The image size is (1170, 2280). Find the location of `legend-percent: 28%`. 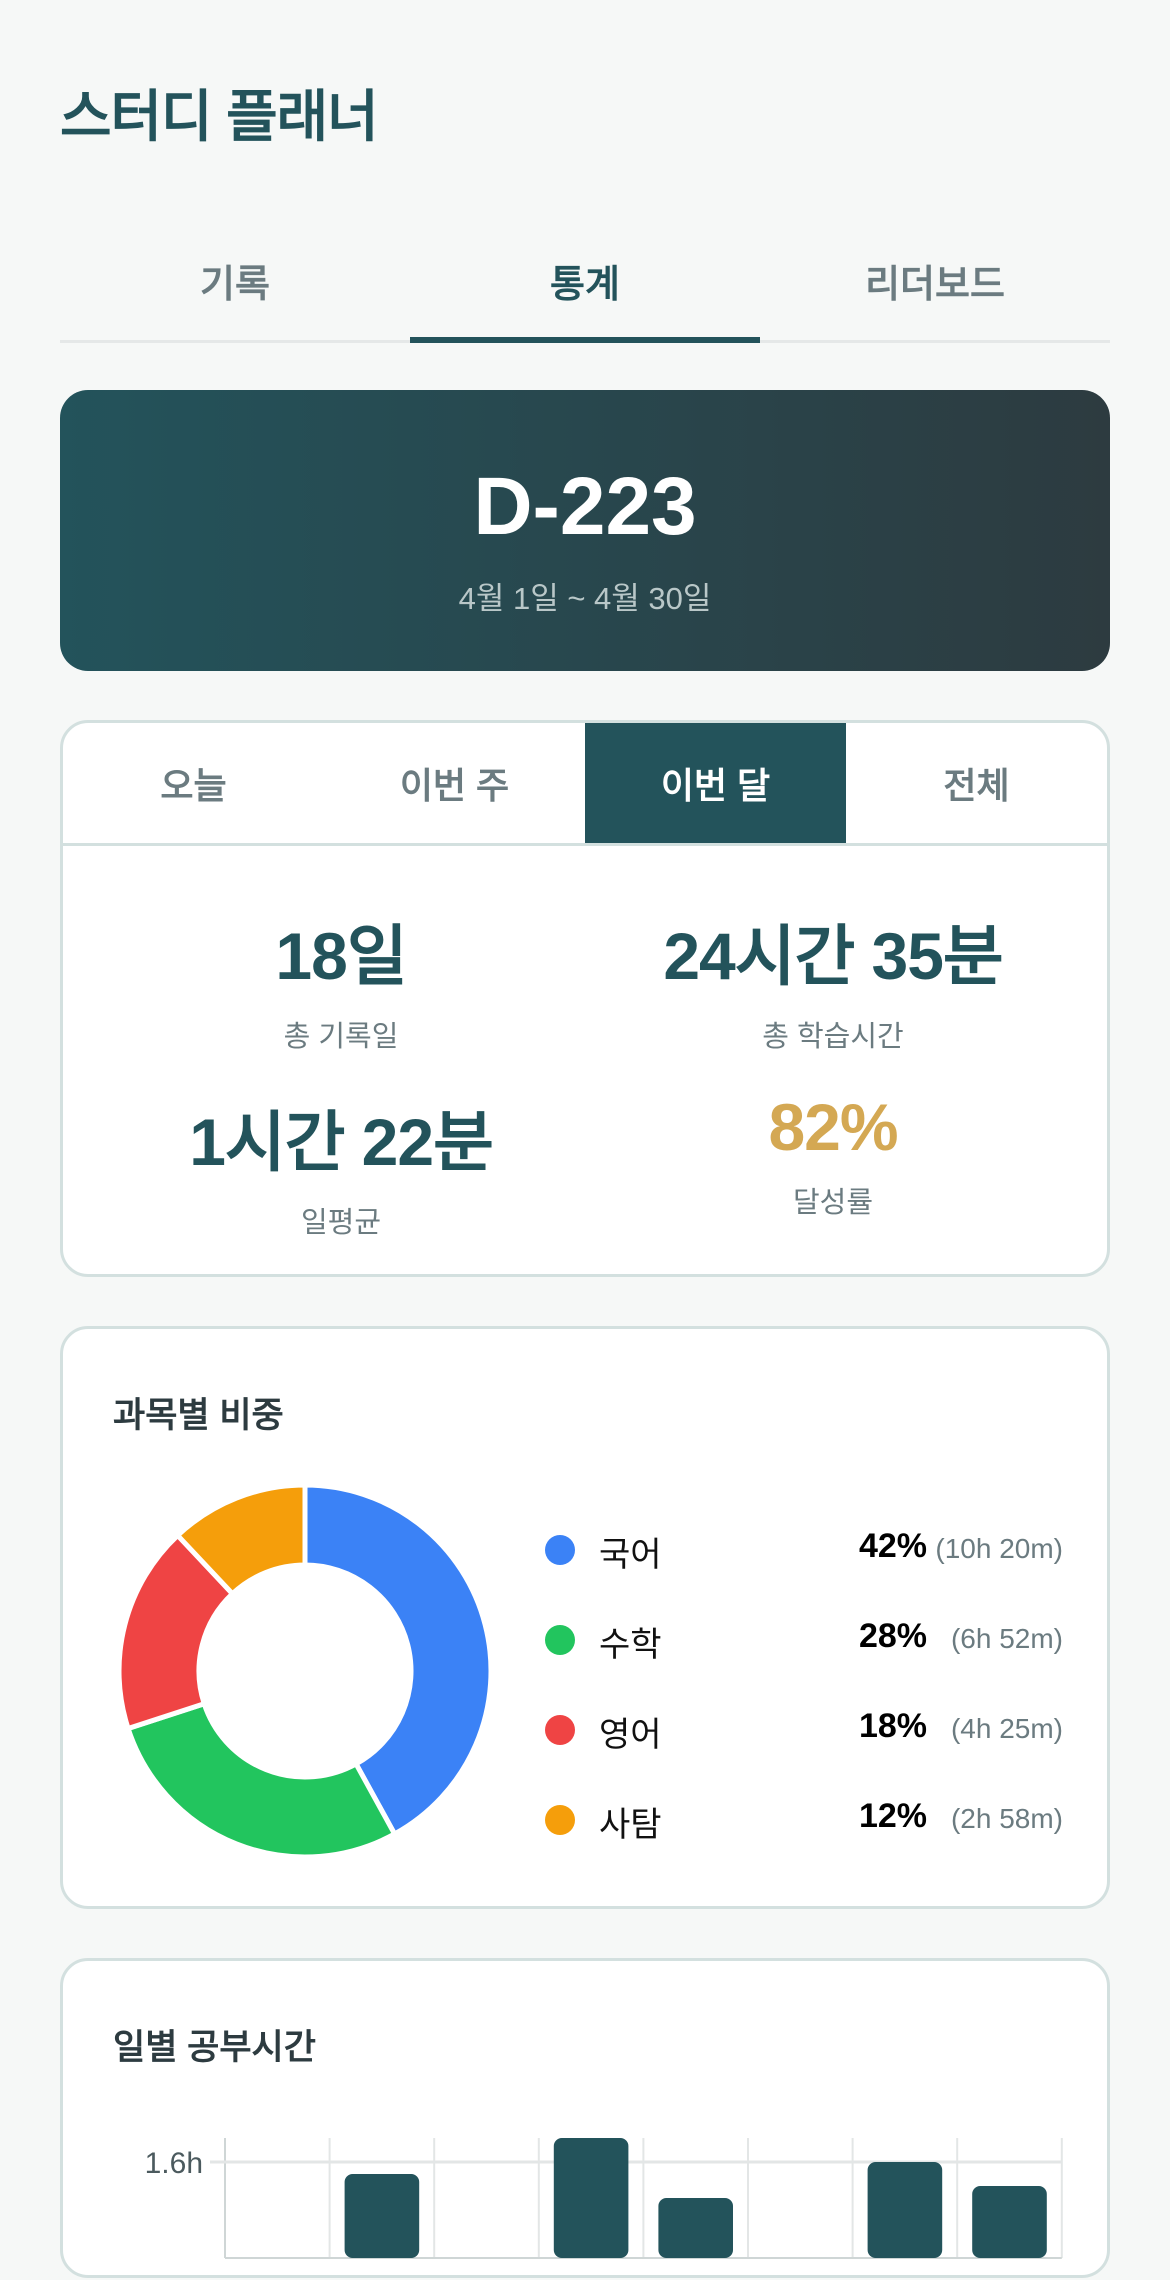

legend-percent: 28% is located at coordinates (892, 1636).